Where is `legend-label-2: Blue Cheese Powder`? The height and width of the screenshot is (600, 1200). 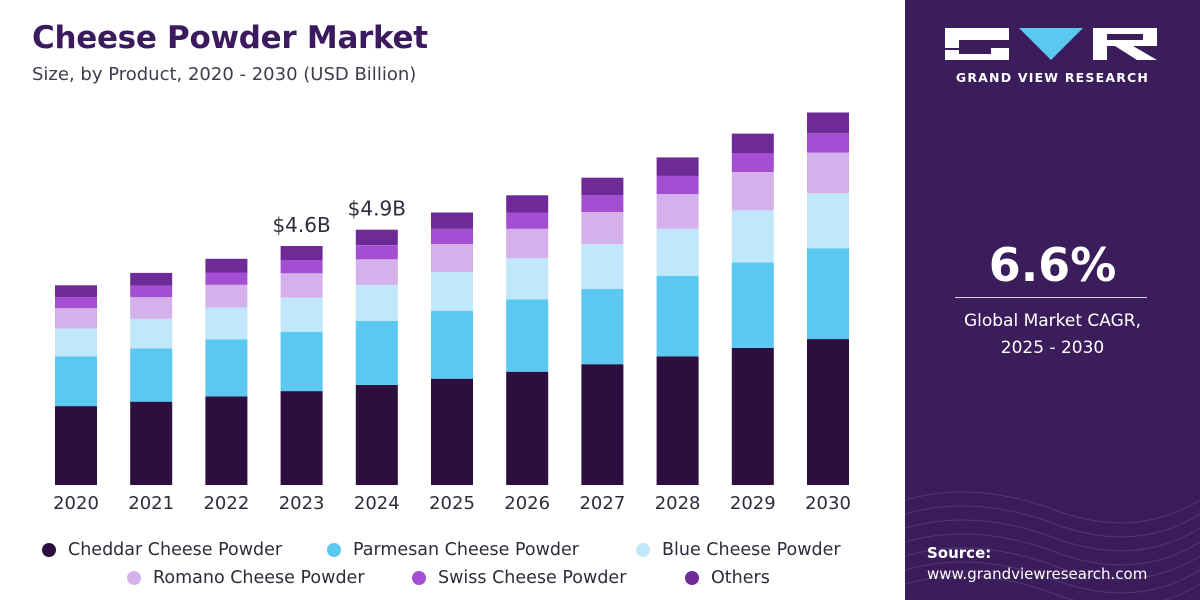 legend-label-2: Blue Cheese Powder is located at coordinates (751, 550).